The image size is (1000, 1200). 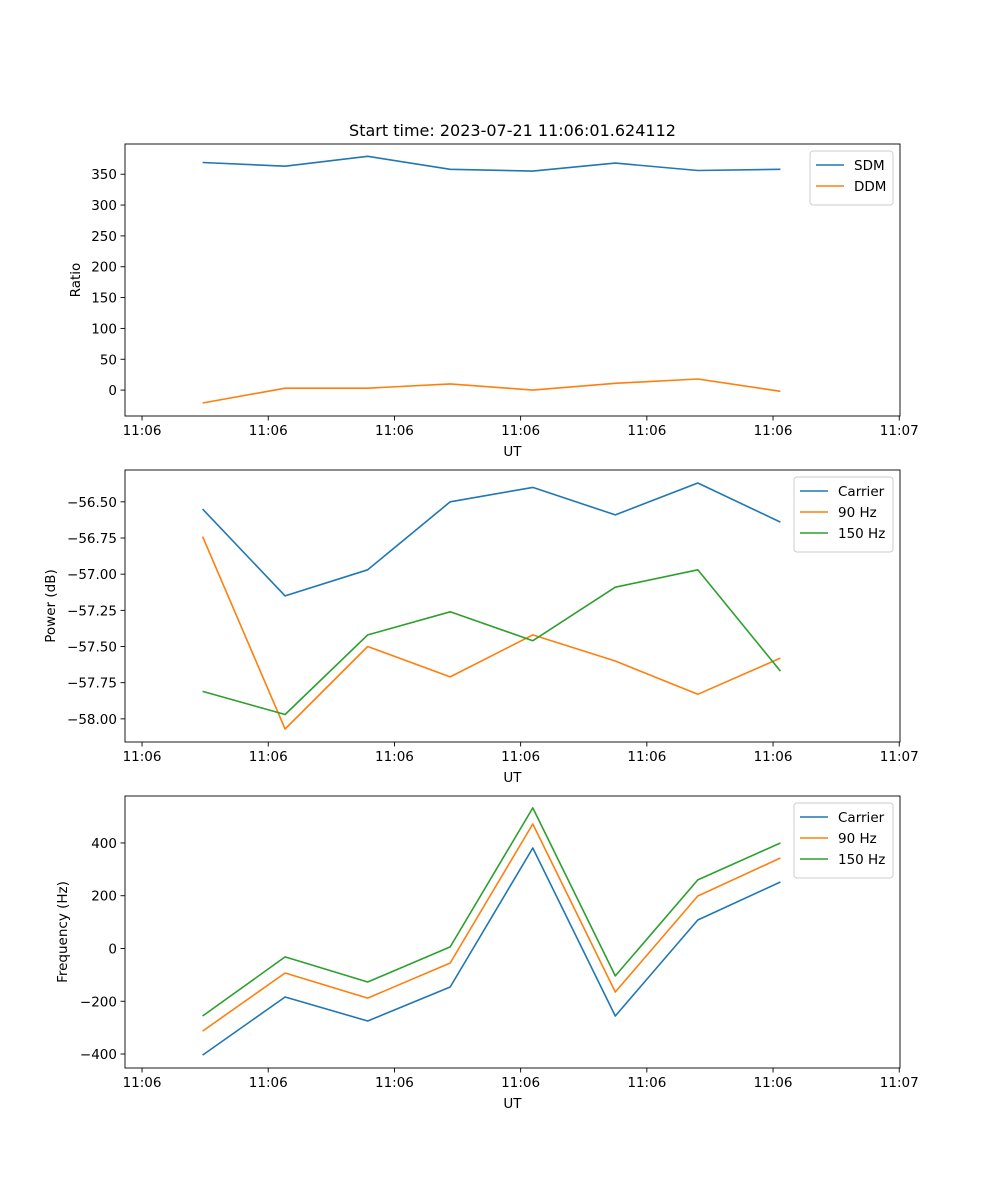 I want to click on y-tick-label: −57.25, so click(x=92, y=611).